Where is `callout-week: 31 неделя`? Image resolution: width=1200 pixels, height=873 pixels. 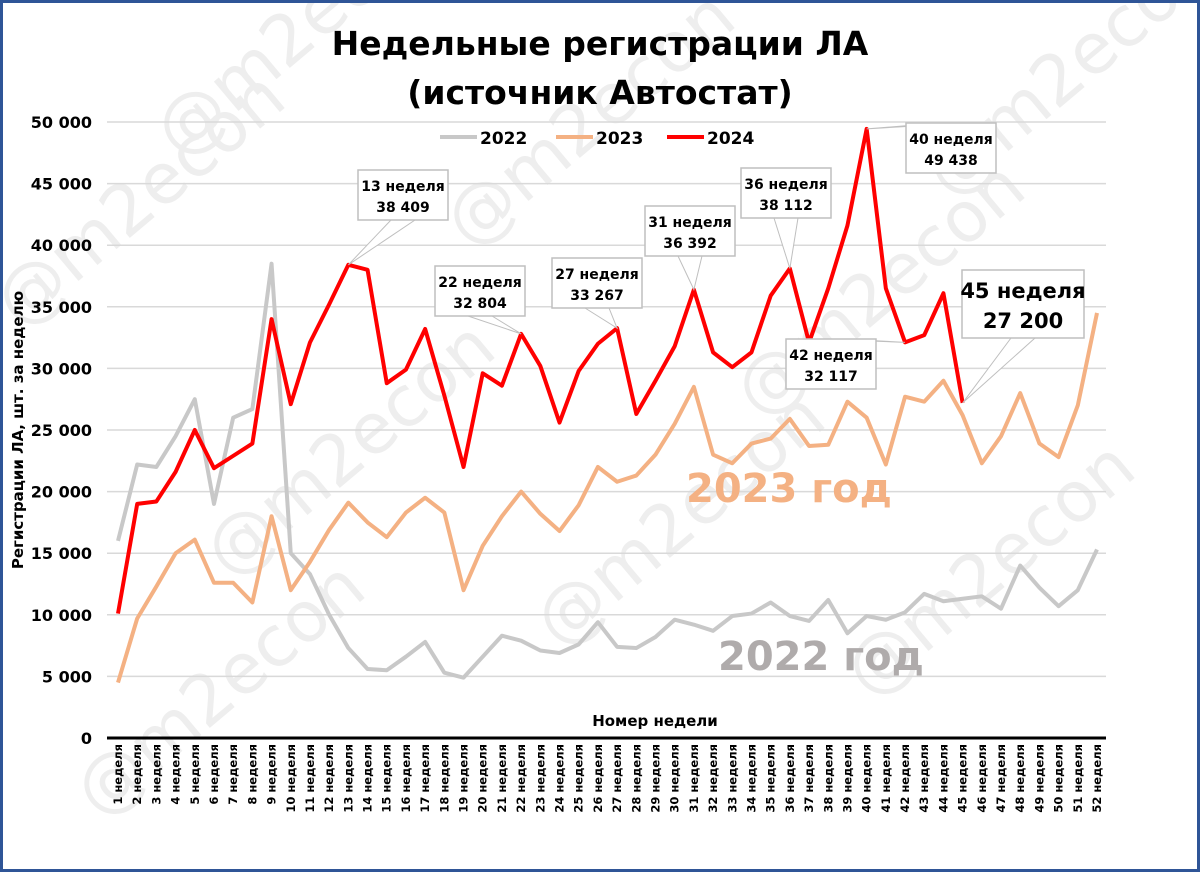 callout-week: 31 неделя is located at coordinates (690, 223).